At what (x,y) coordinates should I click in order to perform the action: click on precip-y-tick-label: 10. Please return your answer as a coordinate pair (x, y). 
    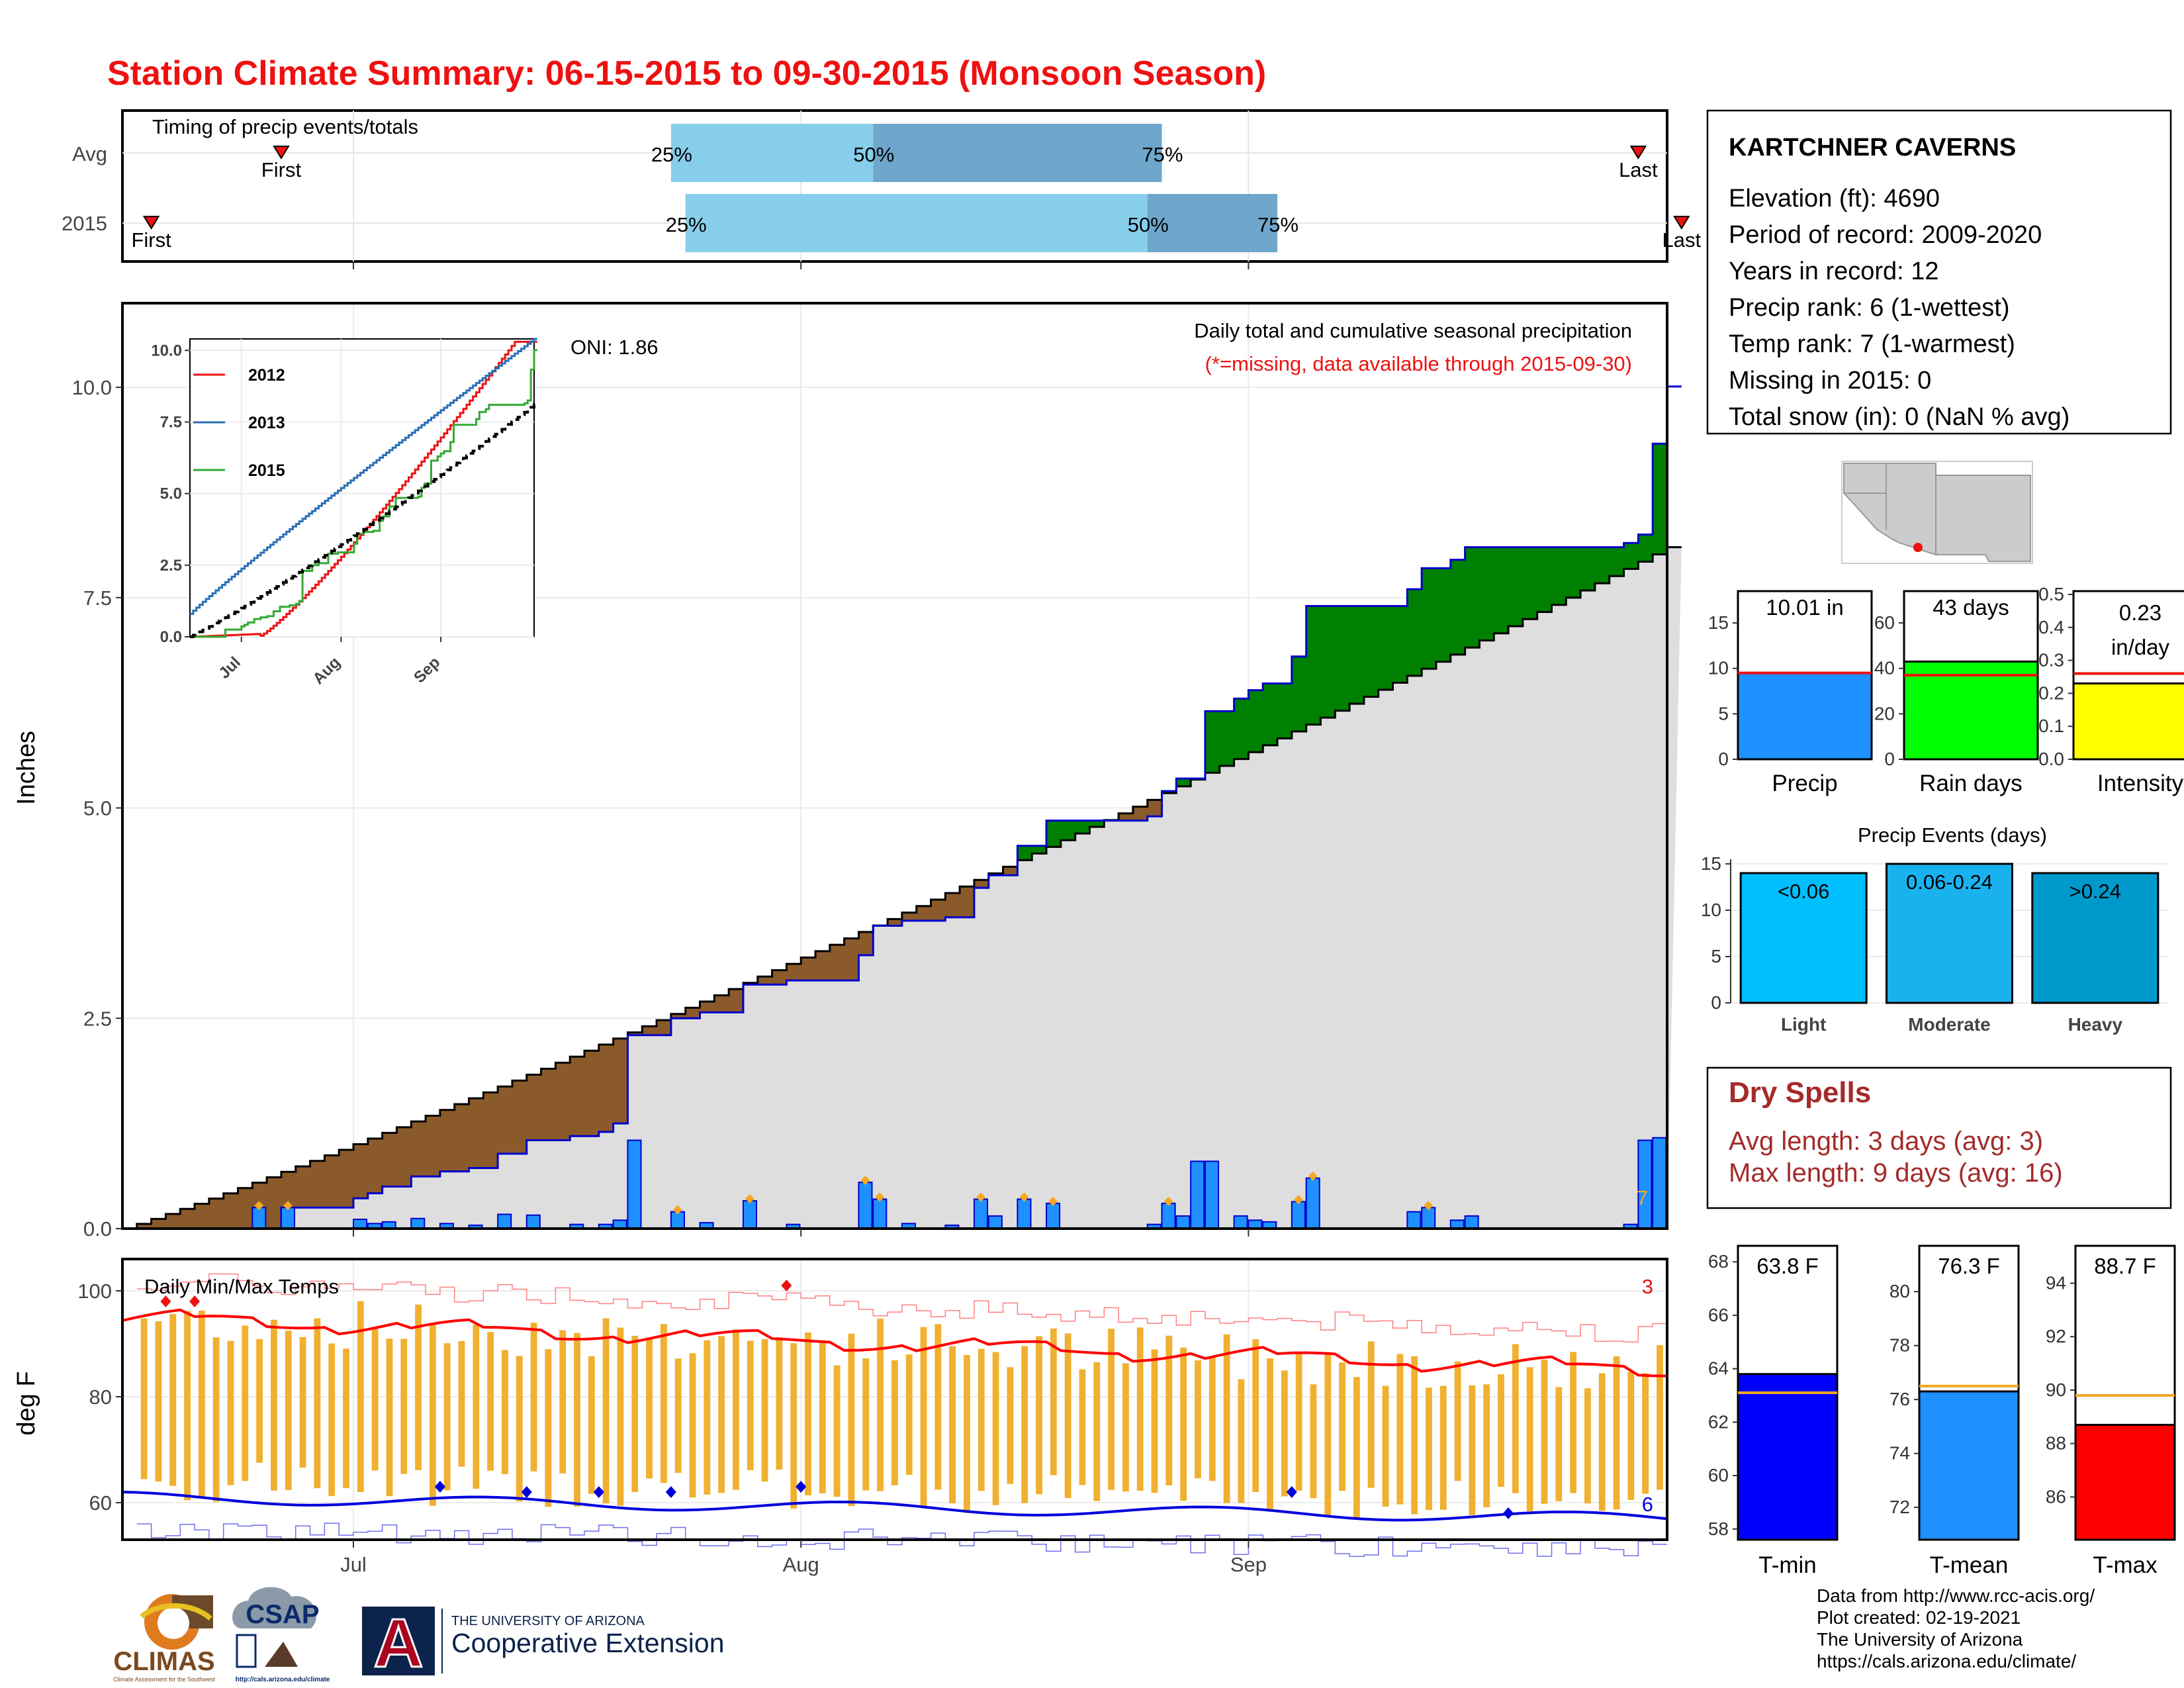
    Looking at the image, I should click on (1718, 668).